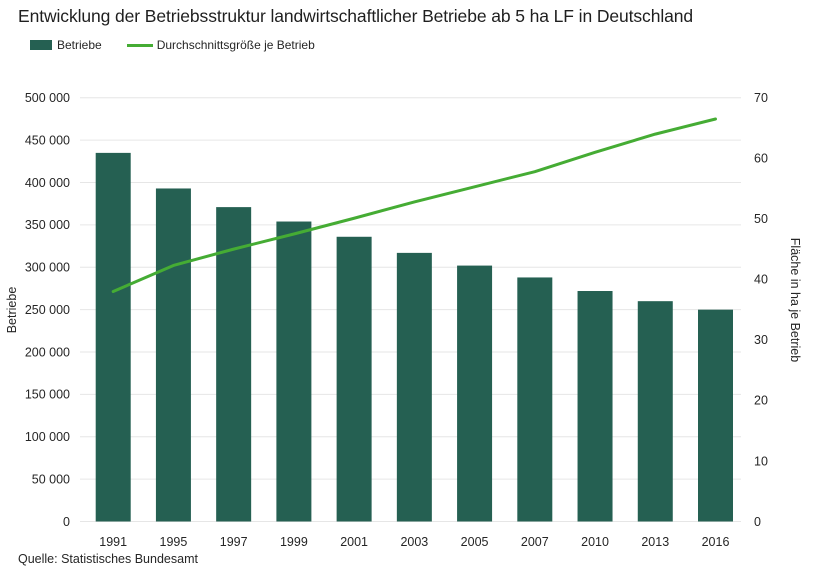  Describe the element at coordinates (234, 542) in the screenshot. I see `x-tick-label: 1997` at that location.